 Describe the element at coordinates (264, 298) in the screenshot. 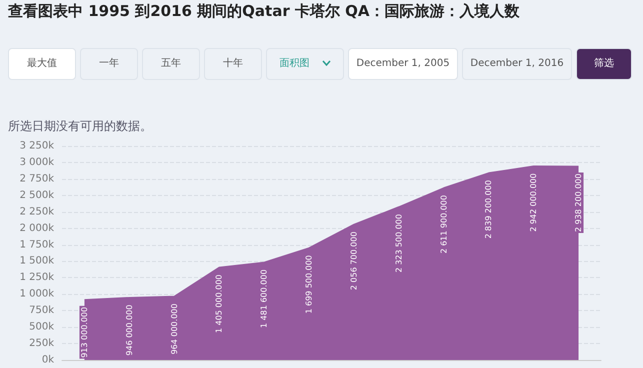

I see `data-label: 1 481 600.000` at that location.